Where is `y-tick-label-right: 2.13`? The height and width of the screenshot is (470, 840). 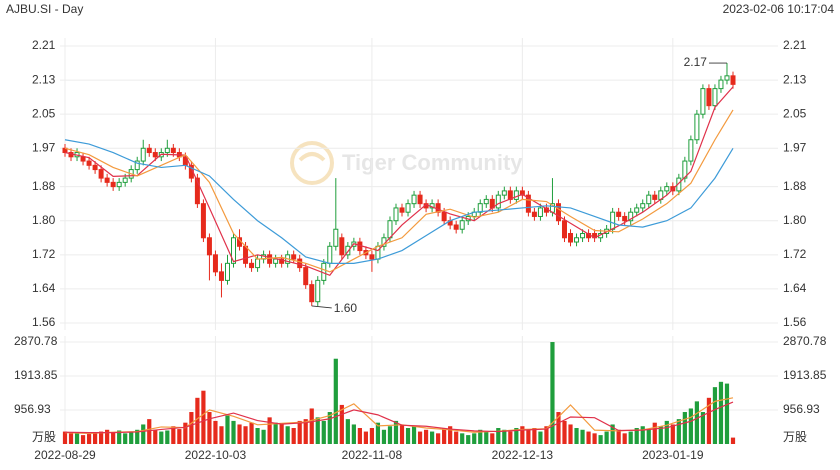
y-tick-label-right: 2.13 is located at coordinates (795, 79).